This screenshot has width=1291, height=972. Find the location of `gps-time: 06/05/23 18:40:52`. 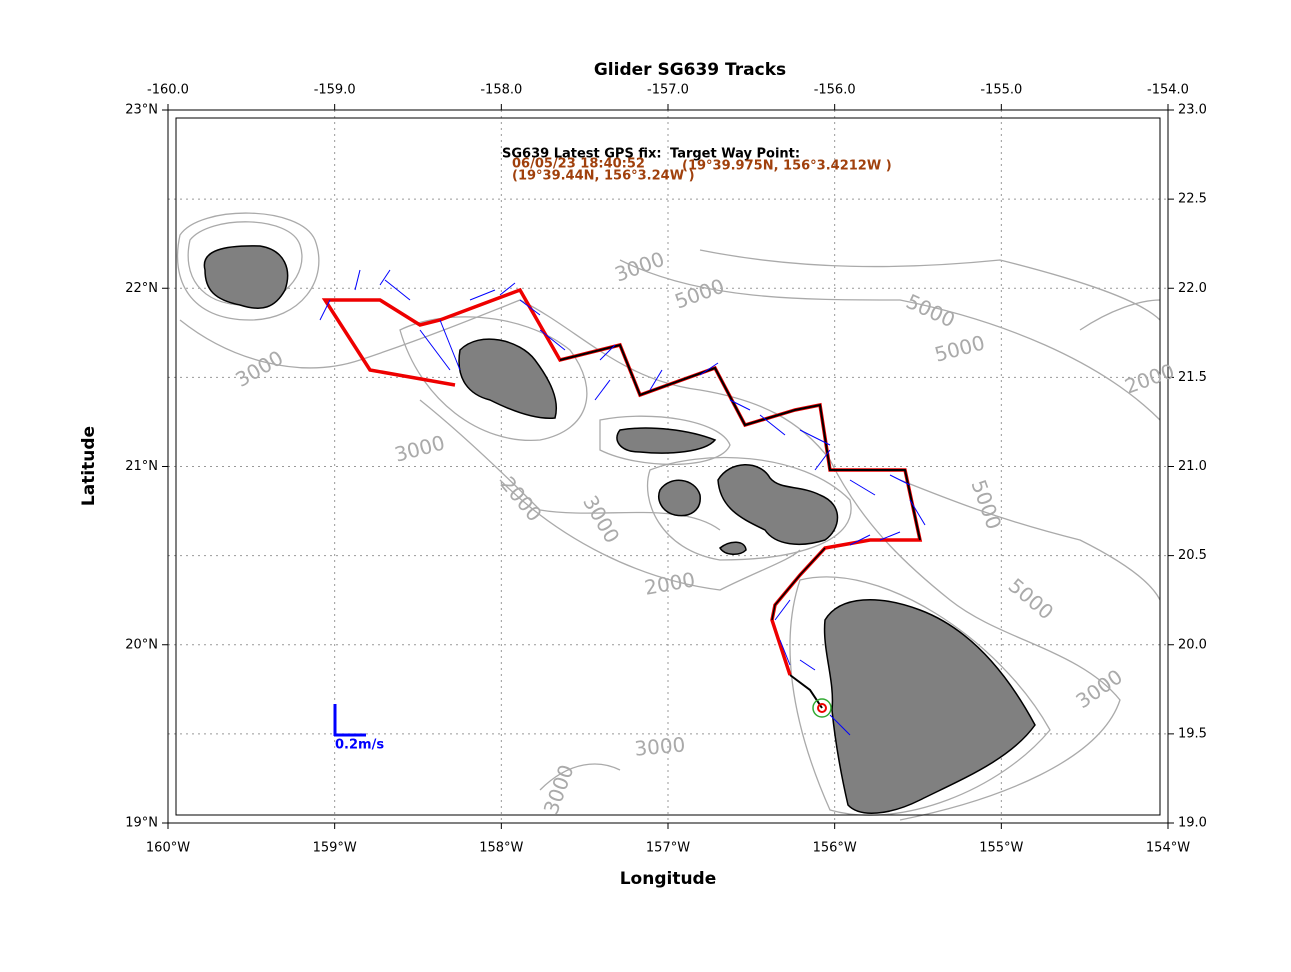

gps-time: 06/05/23 18:40:52 is located at coordinates (578, 164).